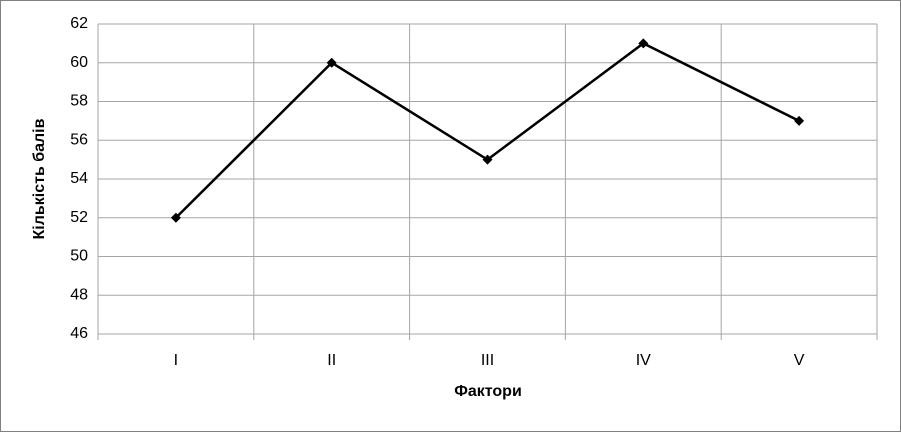 This screenshot has width=901, height=432. Describe the element at coordinates (39, 178) in the screenshot. I see `y-axis-title: Кількість балів` at that location.